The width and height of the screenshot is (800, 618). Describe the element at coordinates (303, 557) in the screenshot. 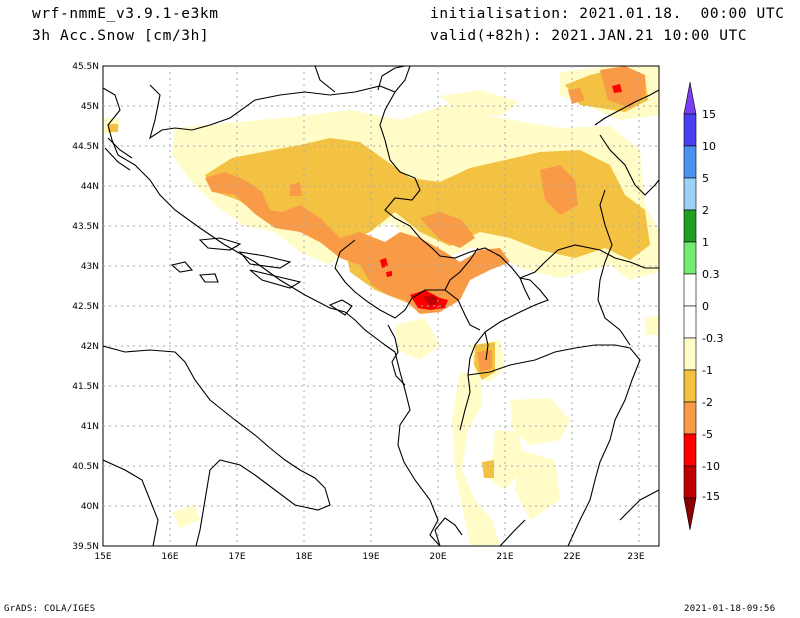

I see `lon-tick-label: 18E` at that location.